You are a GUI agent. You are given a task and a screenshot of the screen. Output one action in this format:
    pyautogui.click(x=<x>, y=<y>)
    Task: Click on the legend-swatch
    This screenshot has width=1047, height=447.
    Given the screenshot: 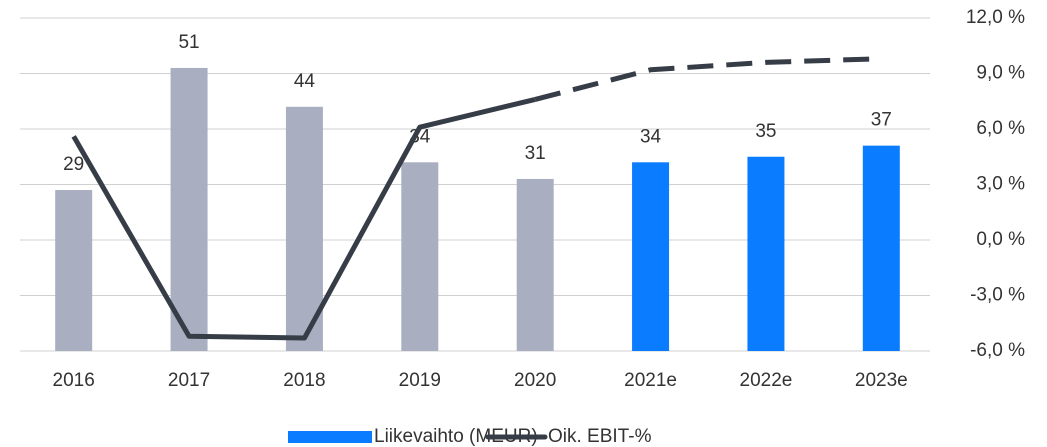 What is the action you would take?
    pyautogui.click(x=330, y=437)
    